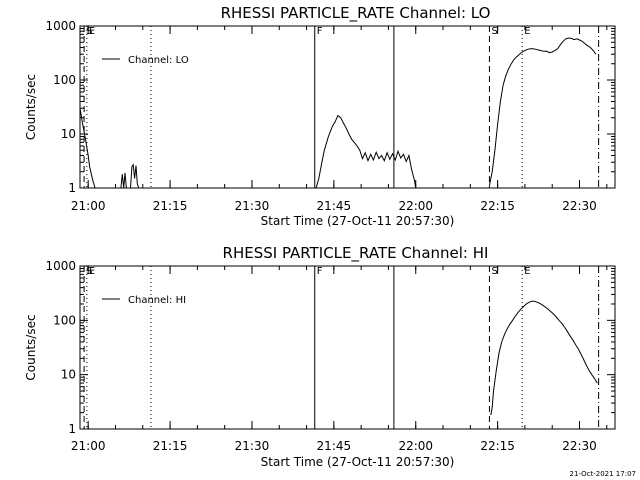  I want to click on plot-timestamp: 21-Oct-2021 17:07, so click(603, 474).